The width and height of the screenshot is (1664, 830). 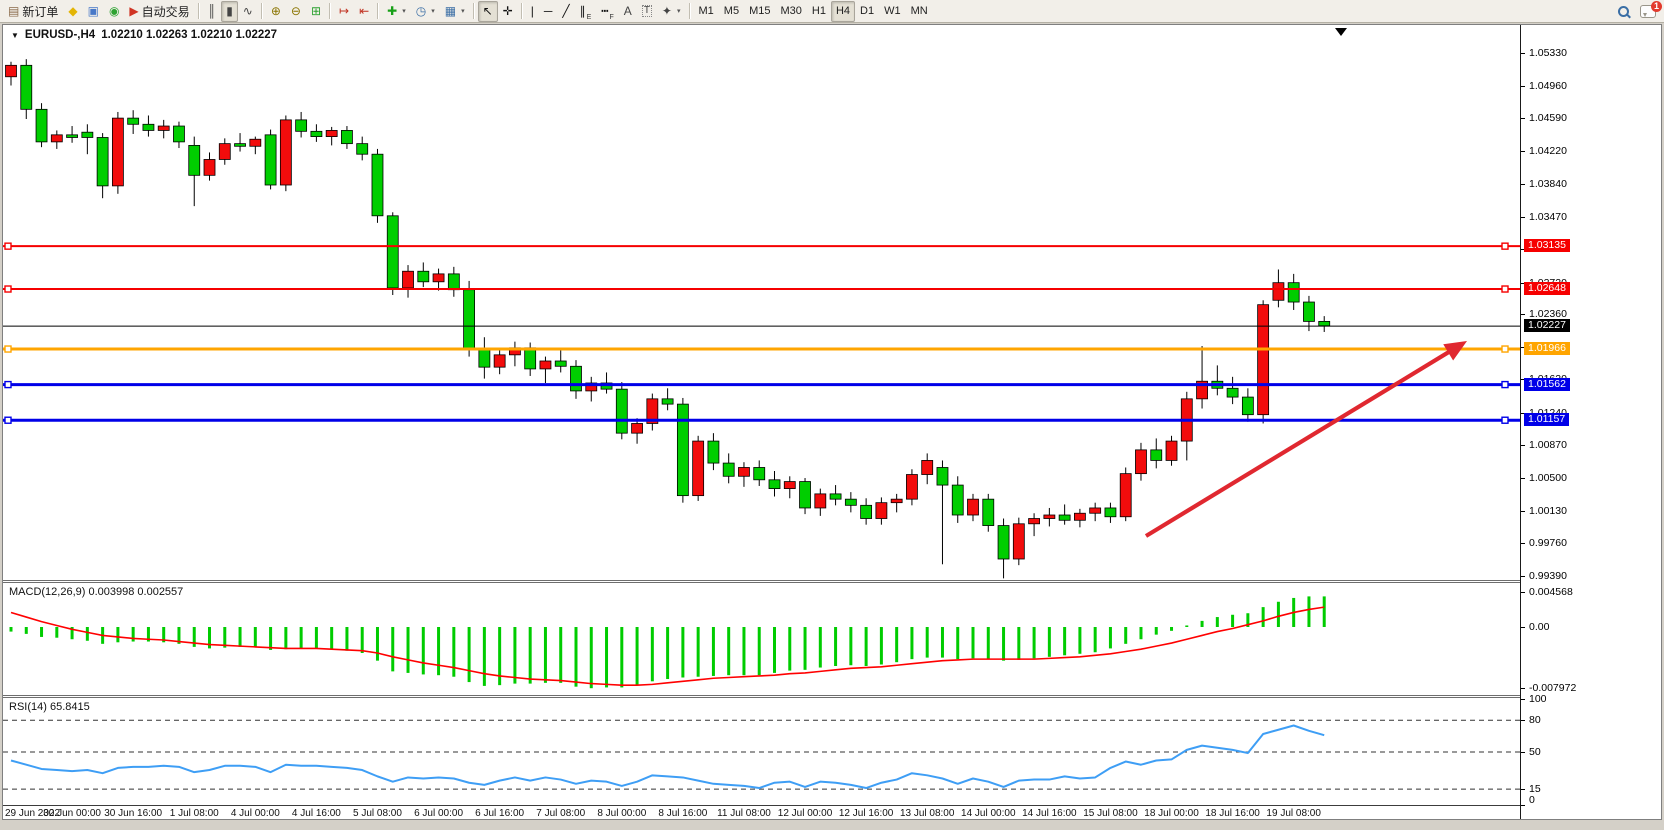 I want to click on rsi-line, so click(x=667, y=757).